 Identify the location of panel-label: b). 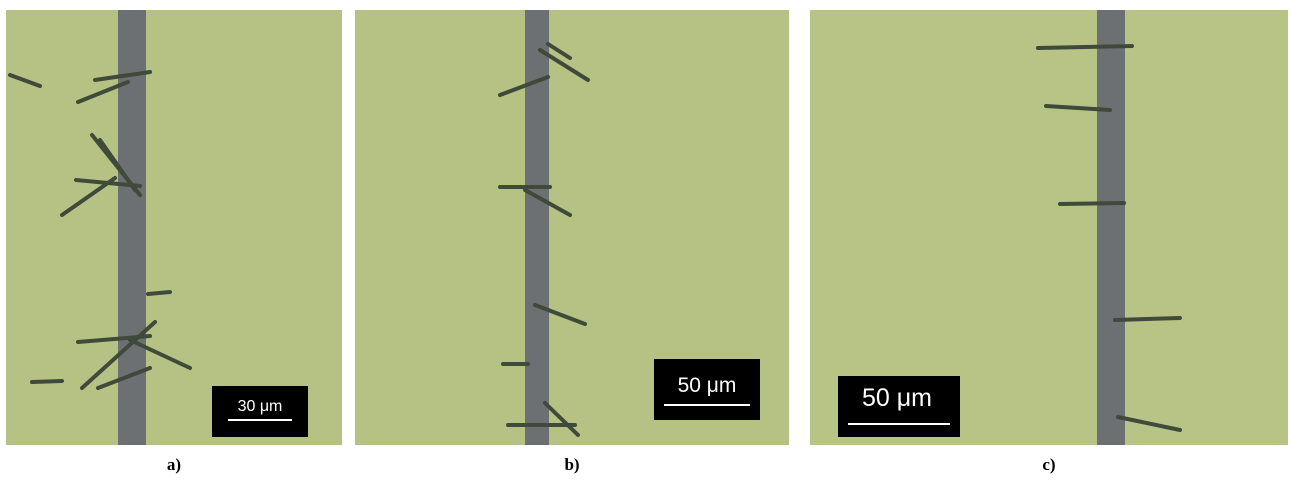
(571, 464).